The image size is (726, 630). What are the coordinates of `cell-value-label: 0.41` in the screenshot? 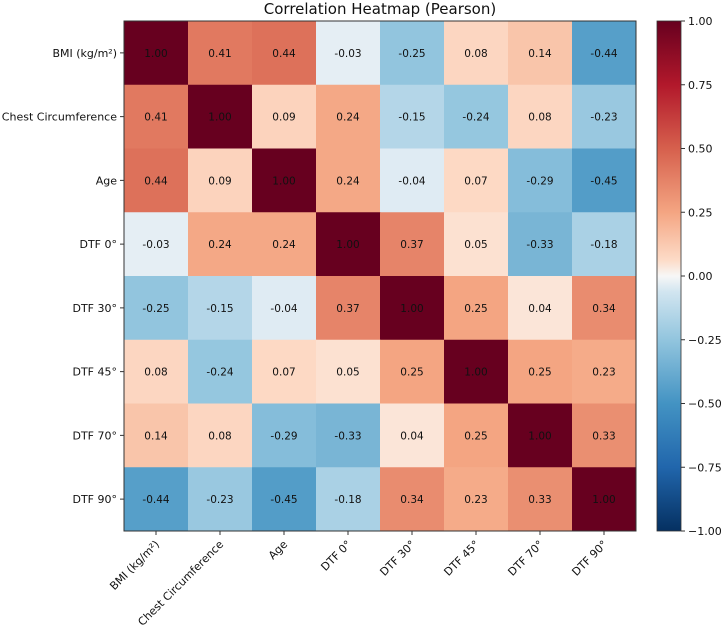 It's located at (219, 54).